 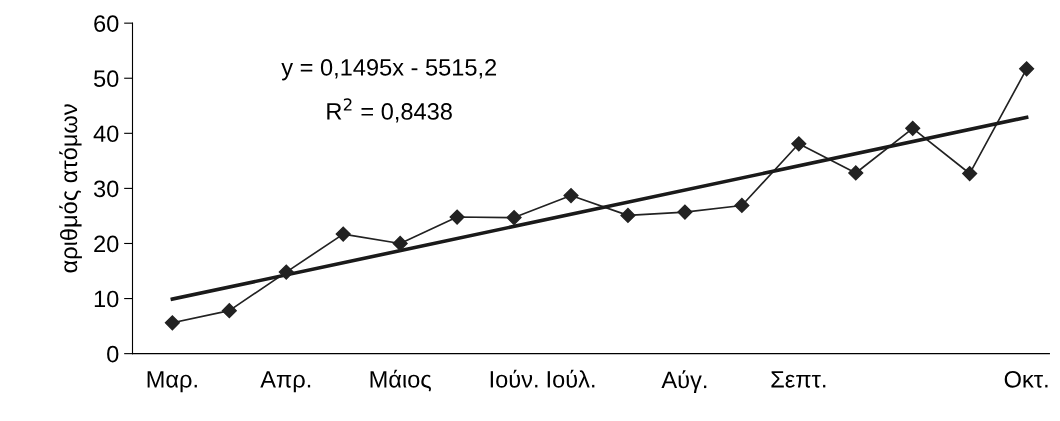 I want to click on y-tick-label: 50, so click(x=106, y=79).